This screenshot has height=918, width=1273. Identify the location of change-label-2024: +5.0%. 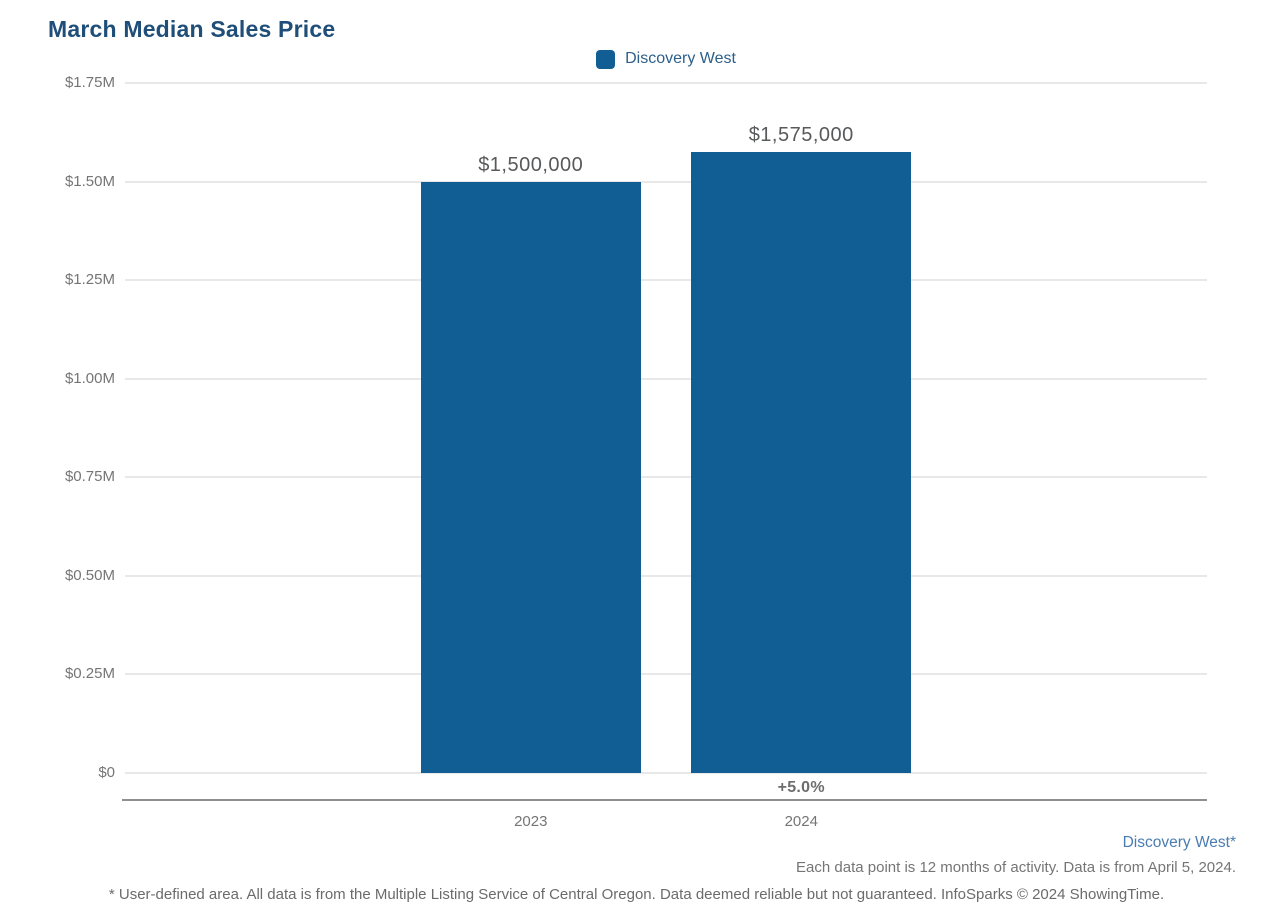
(801, 787).